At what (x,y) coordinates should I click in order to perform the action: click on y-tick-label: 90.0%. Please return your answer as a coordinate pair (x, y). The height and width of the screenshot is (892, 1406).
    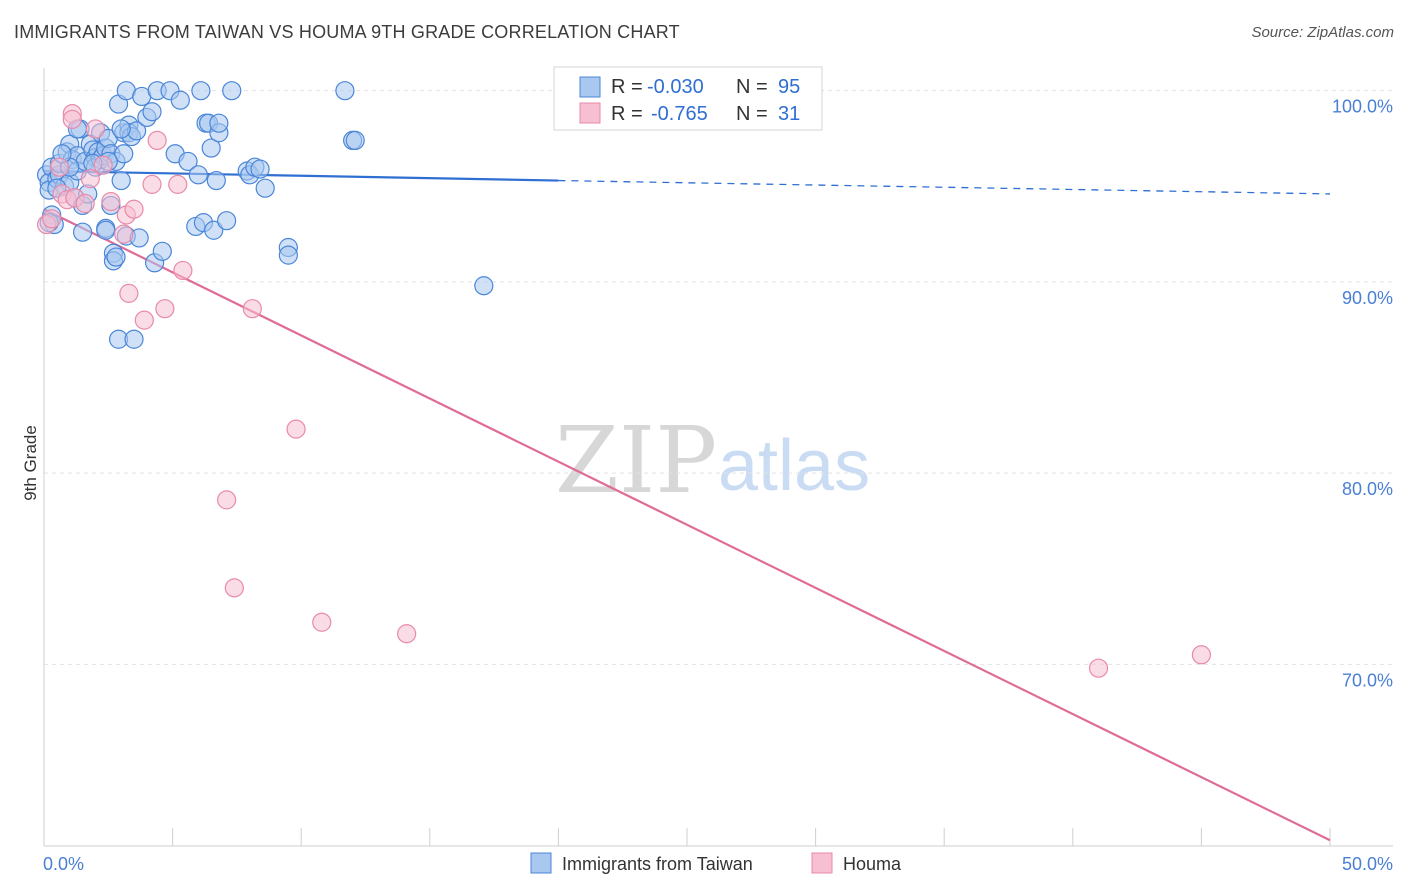
    Looking at the image, I should click on (1367, 298).